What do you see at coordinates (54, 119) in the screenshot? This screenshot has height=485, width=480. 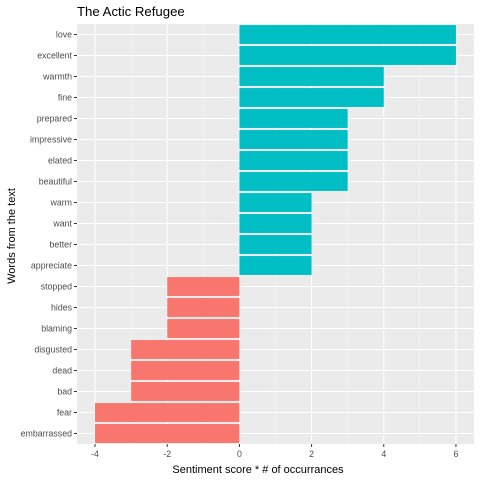 I see `y-tick-label: prepared` at bounding box center [54, 119].